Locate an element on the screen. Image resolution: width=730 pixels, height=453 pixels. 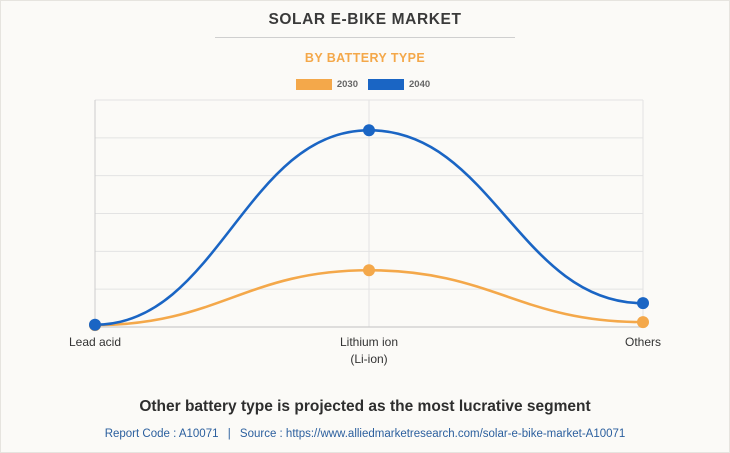
x-tick-label: Lithium ion (Li-ion) is located at coordinates (369, 350).